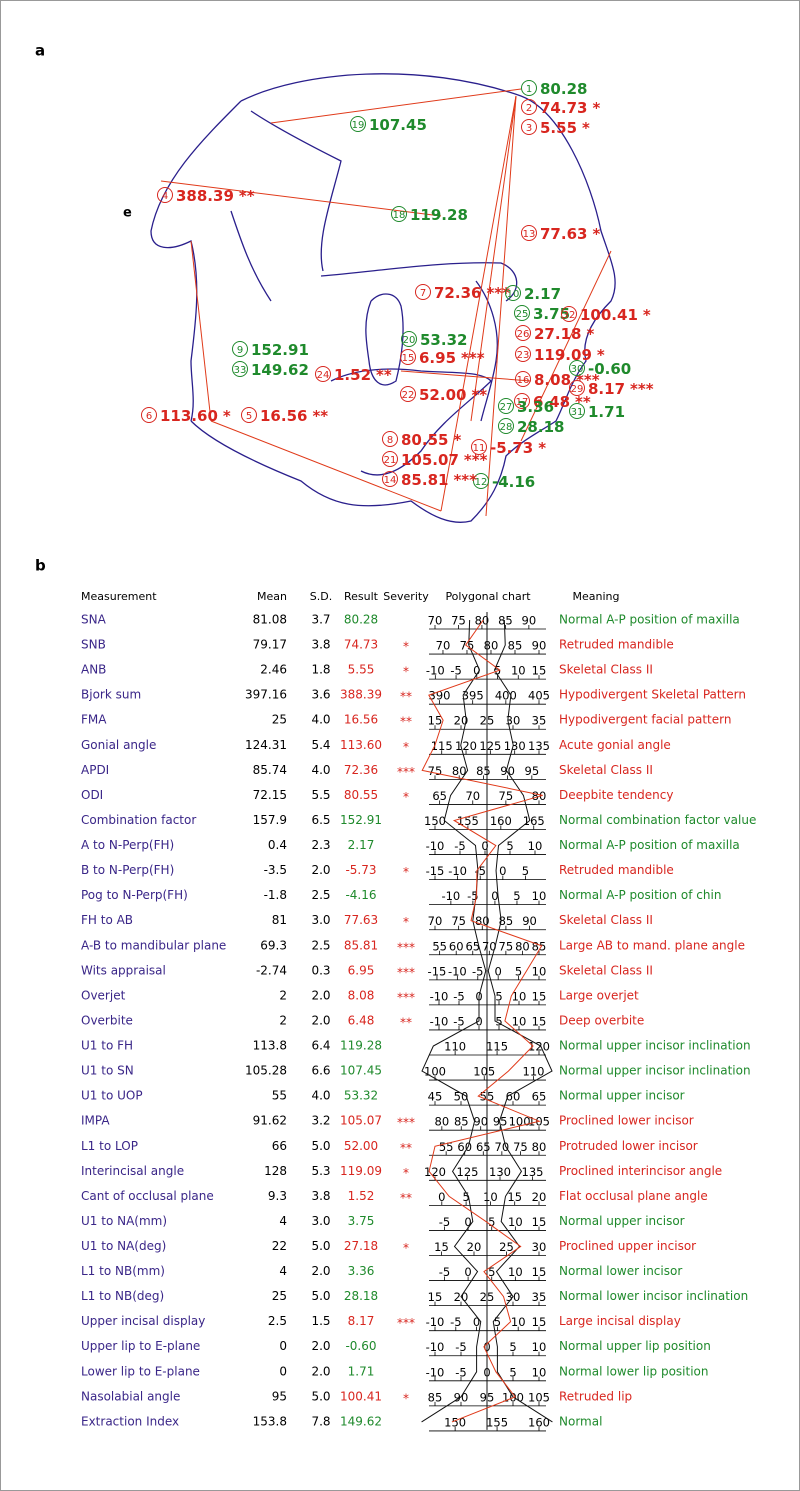 Image resolution: width=800 pixels, height=1491 pixels. I want to click on measurement: SNA, so click(94, 620).